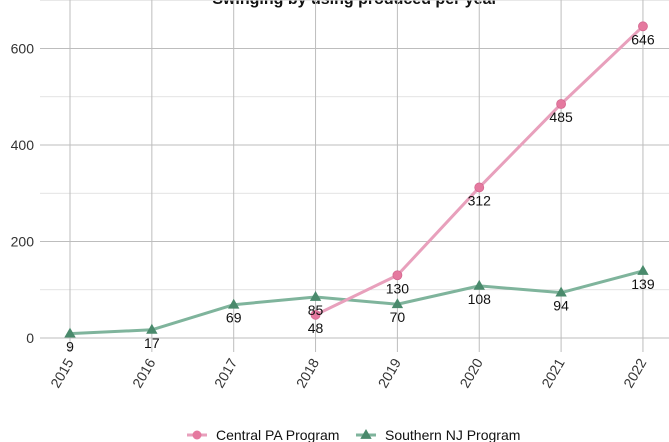  I want to click on data-label: 70, so click(398, 317).